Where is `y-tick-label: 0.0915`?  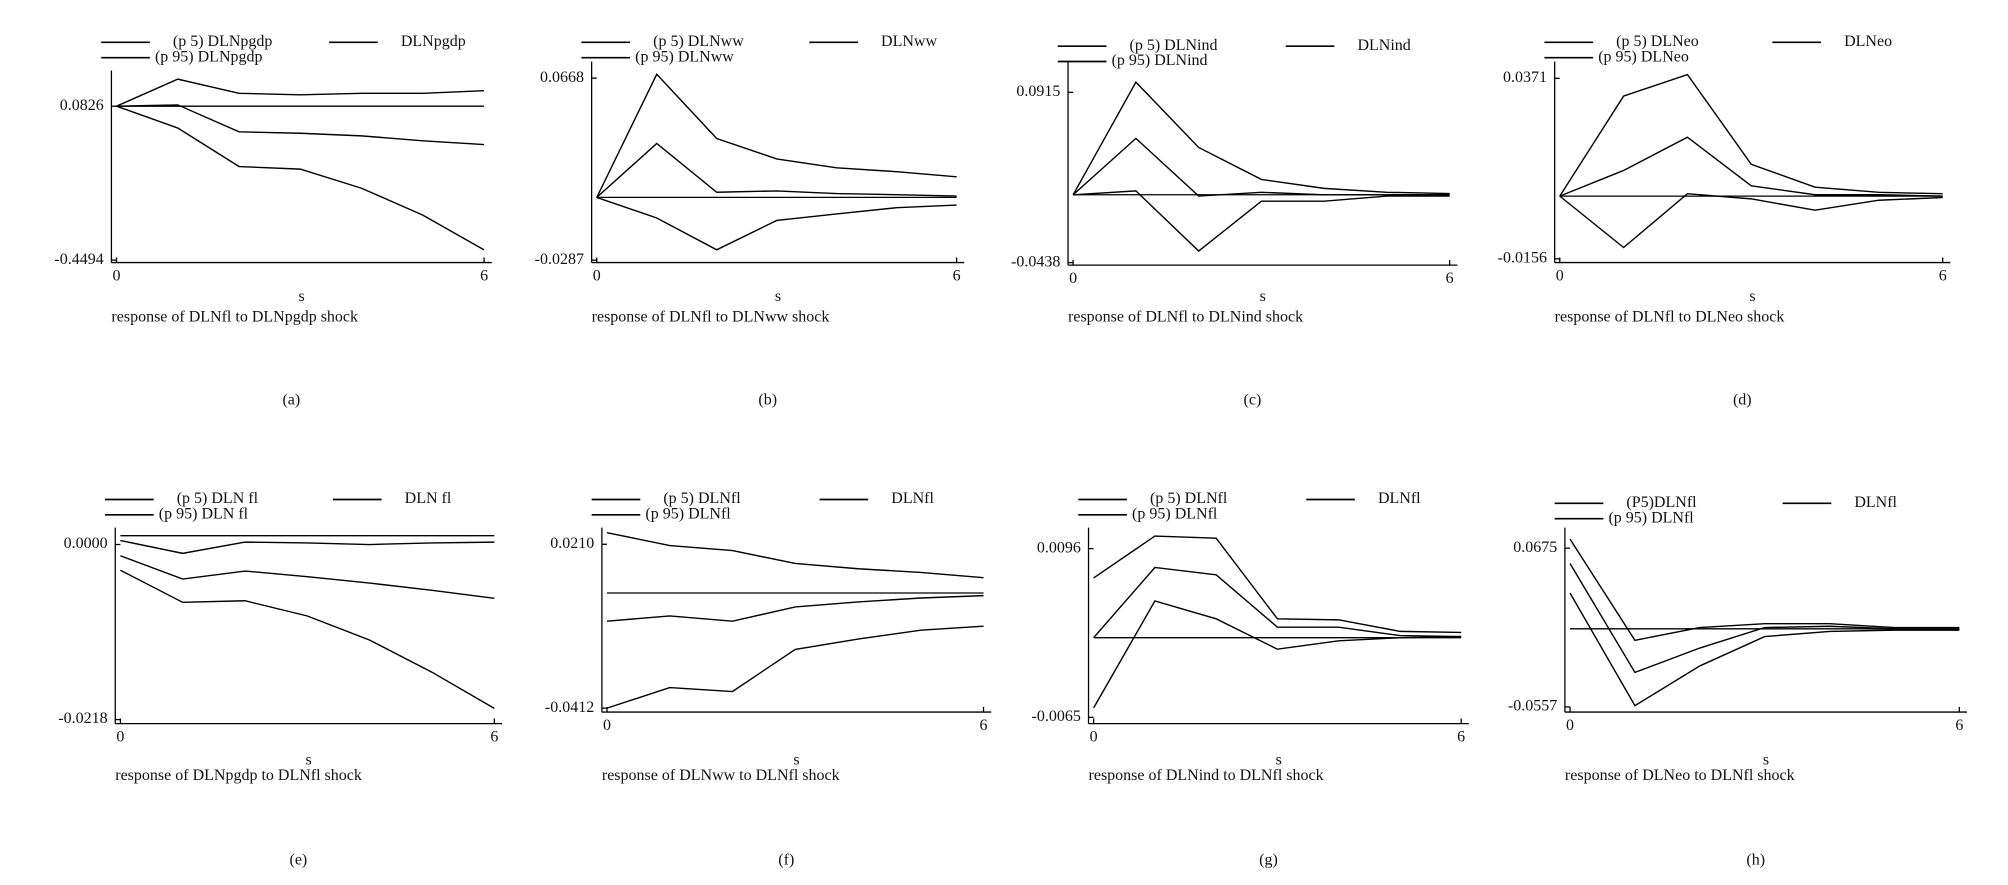 y-tick-label: 0.0915 is located at coordinates (1038, 91).